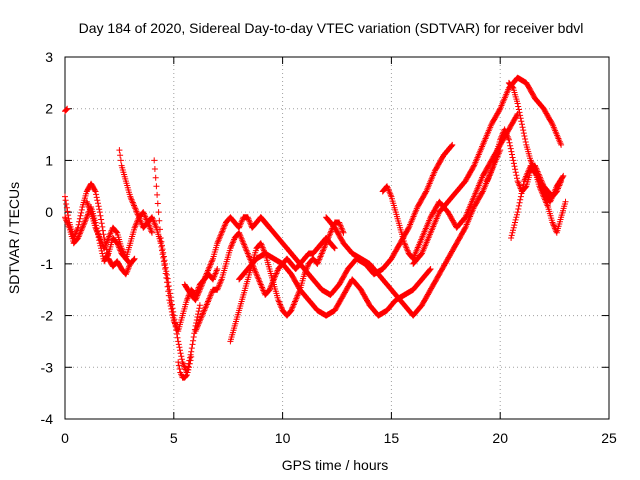  What do you see at coordinates (335, 465) in the screenshot?
I see `x-axis-title: GPS time / hours` at bounding box center [335, 465].